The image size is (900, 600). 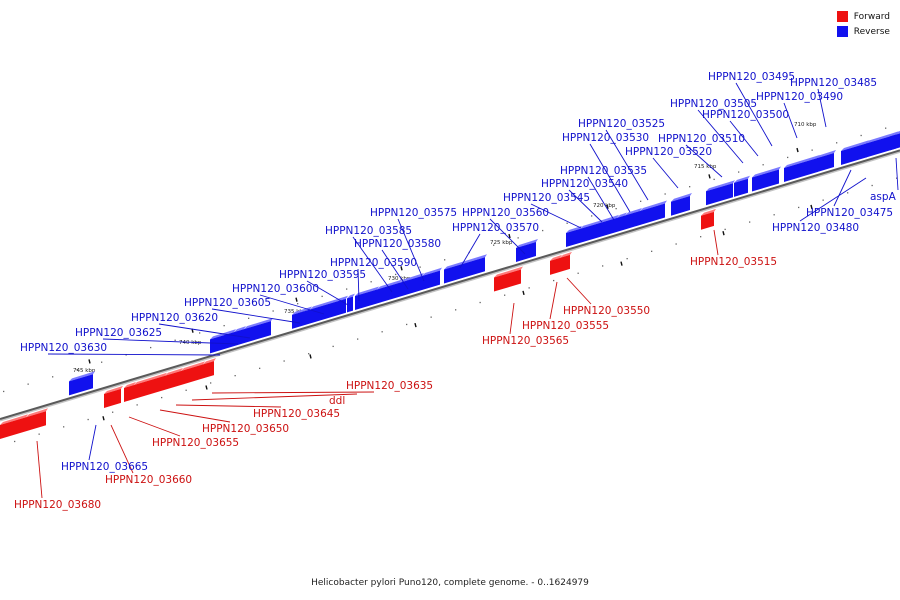 What do you see at coordinates (668, 152) in the screenshot?
I see `gene-label: HPPN120_03520` at bounding box center [668, 152].